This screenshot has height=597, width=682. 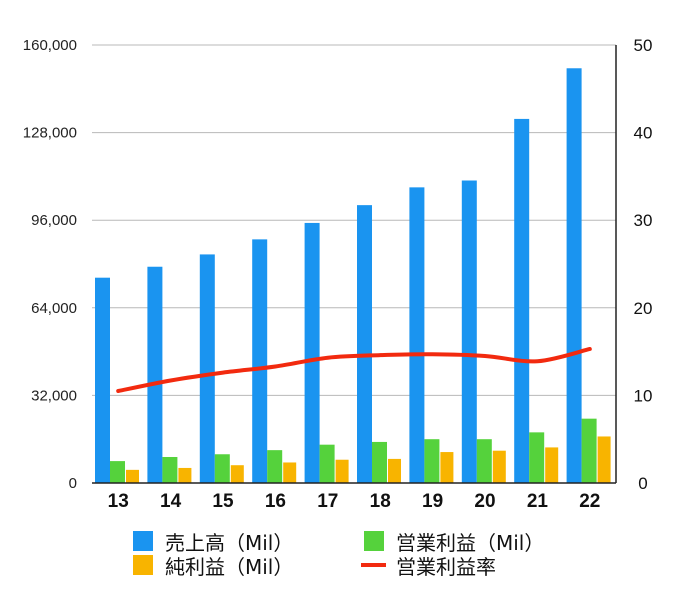 I want to click on x-tick-label: 20, so click(x=484, y=501).